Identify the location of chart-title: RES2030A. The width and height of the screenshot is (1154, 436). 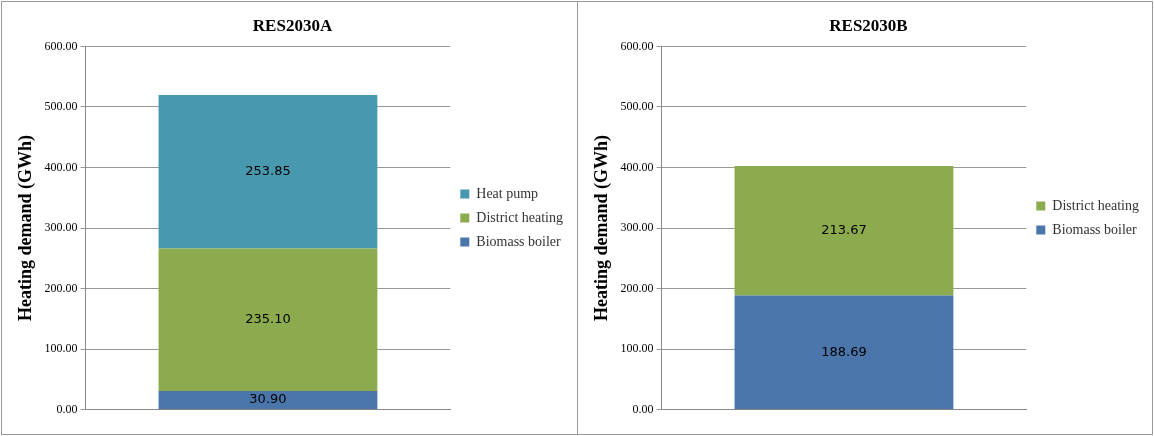
(292, 25).